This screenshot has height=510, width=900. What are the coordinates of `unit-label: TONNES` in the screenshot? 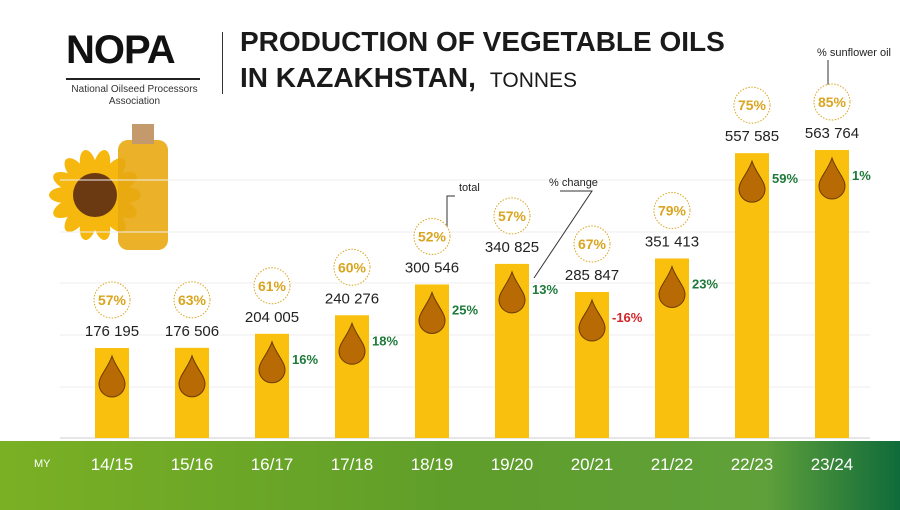 It's located at (533, 80).